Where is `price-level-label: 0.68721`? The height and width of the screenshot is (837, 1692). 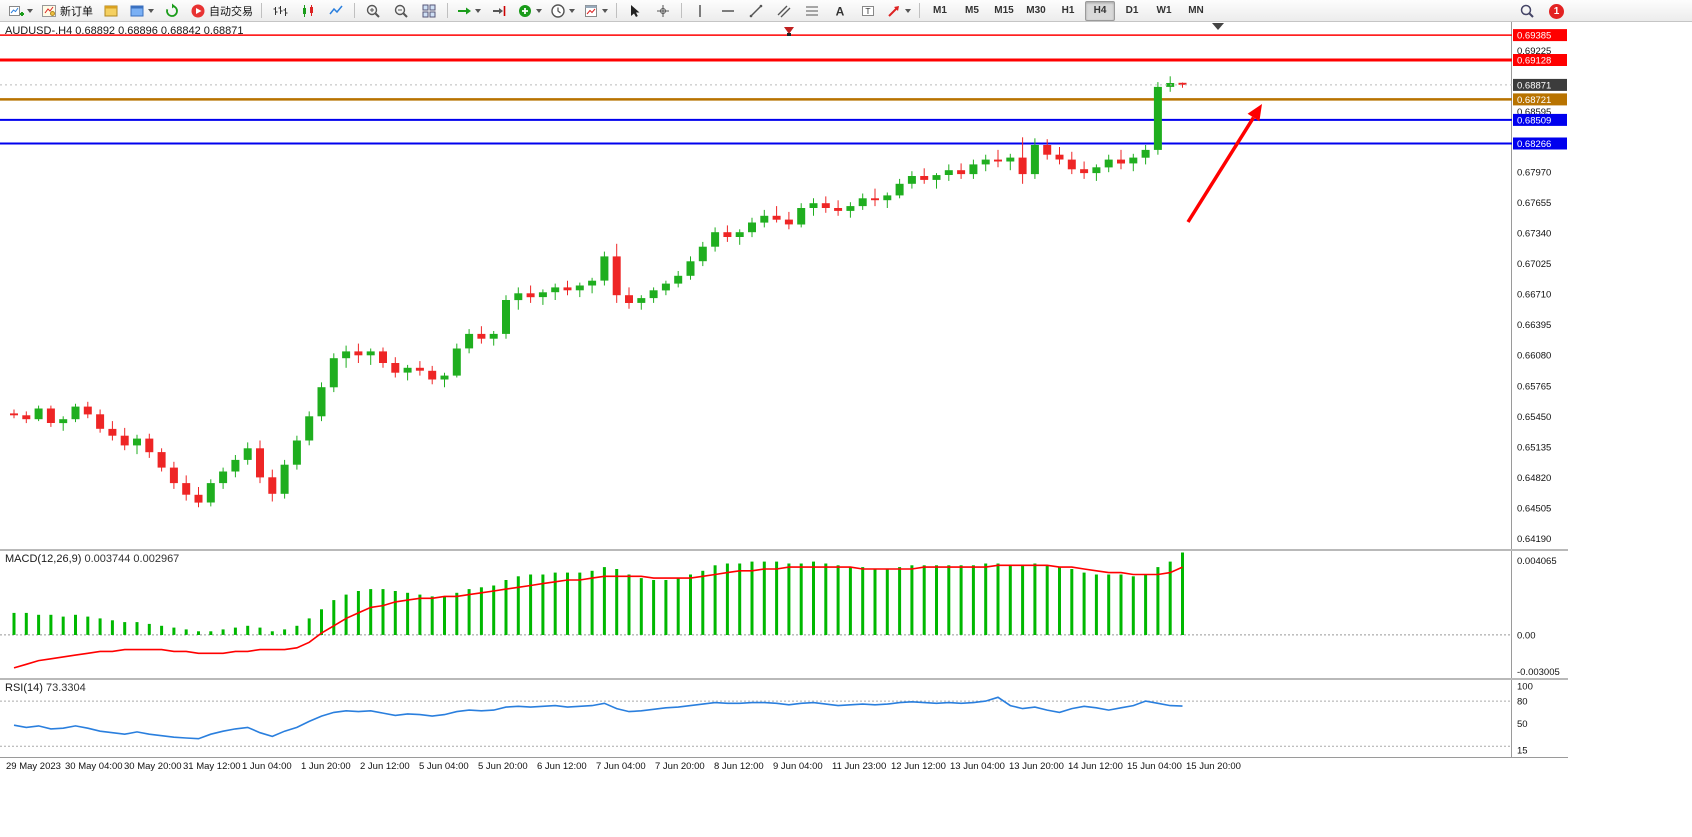
price-level-label: 0.68721 is located at coordinates (1540, 99).